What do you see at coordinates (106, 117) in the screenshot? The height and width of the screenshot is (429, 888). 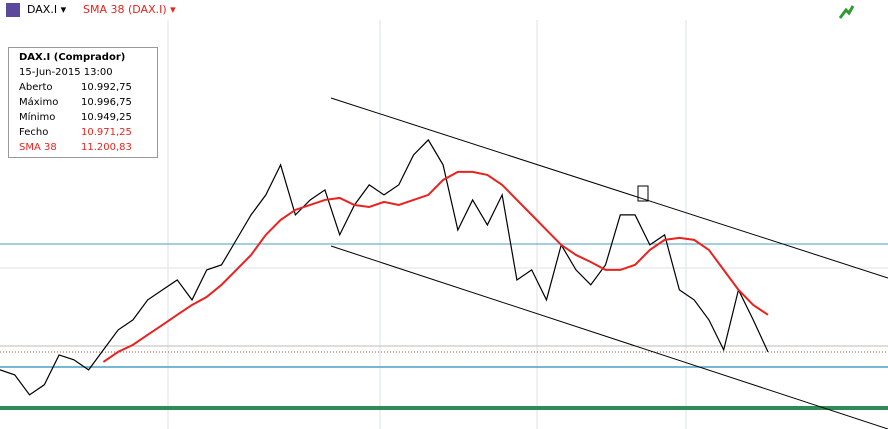 I see `row-value: 10.949,25` at bounding box center [106, 117].